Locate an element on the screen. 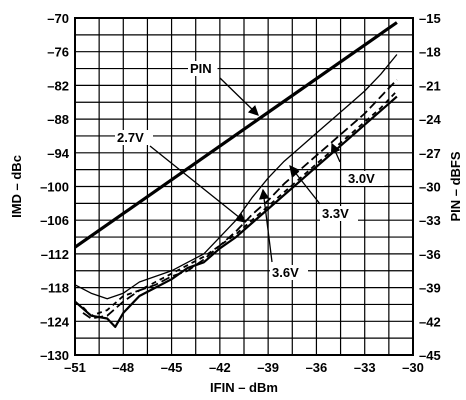 This screenshot has height=400, width=466. x-tick-label: –42 is located at coordinates (220, 367).